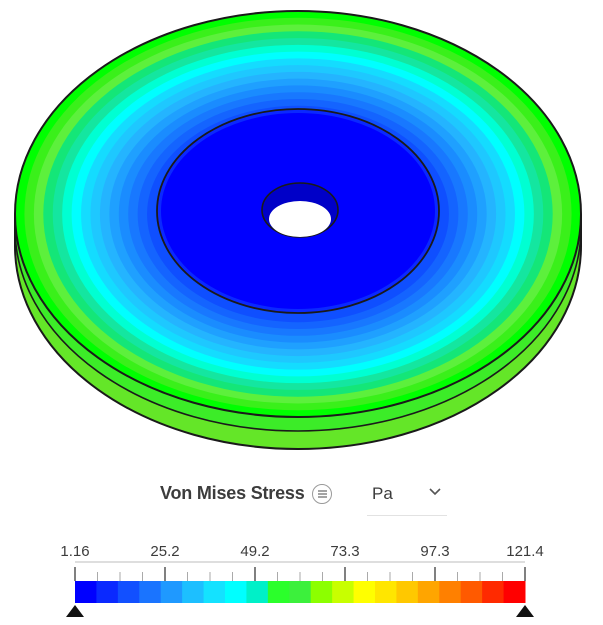  What do you see at coordinates (525, 611) in the screenshot?
I see `max-marker-icon` at bounding box center [525, 611].